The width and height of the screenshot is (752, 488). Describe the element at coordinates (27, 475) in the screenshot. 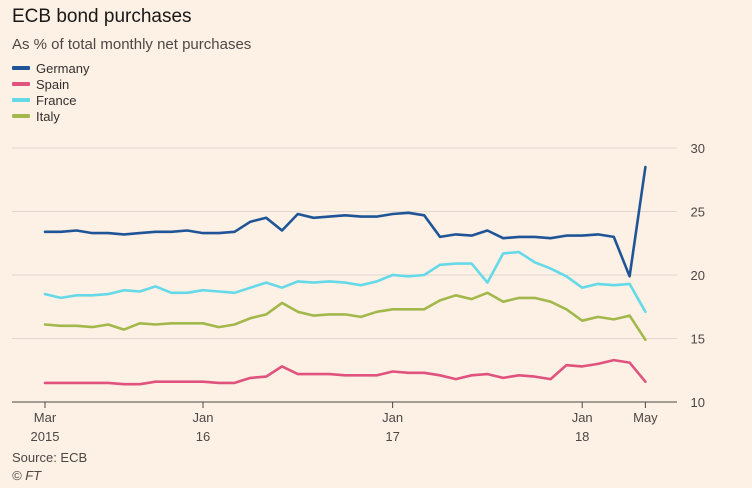

I see `ft-credit: © FT` at that location.